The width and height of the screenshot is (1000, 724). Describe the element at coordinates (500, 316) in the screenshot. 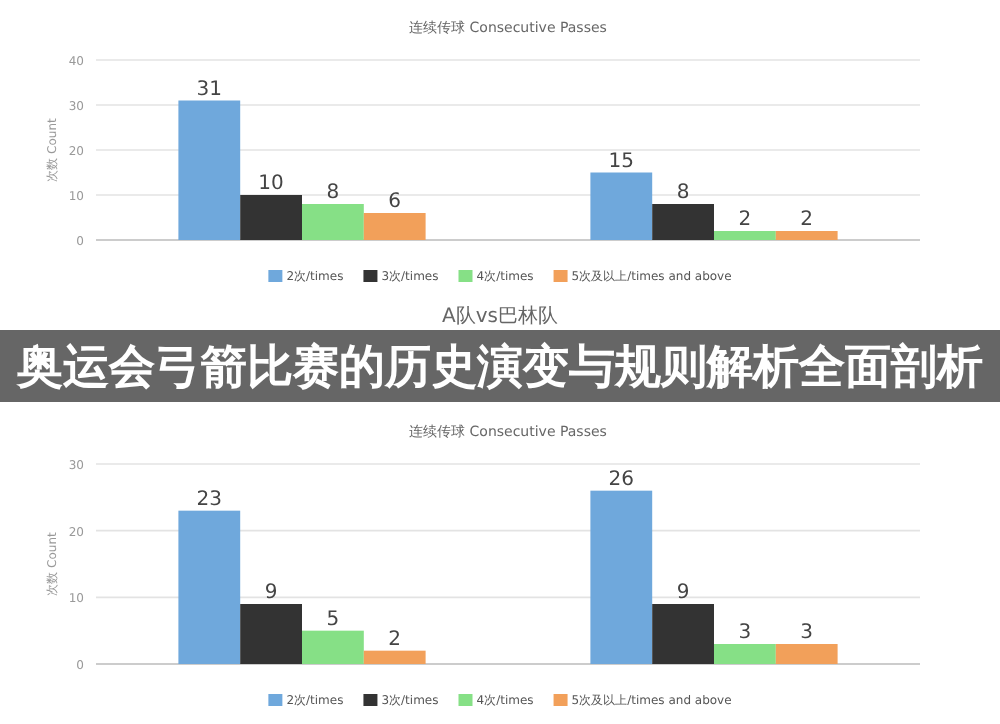

I see `text: A队vs巴林队` at that location.